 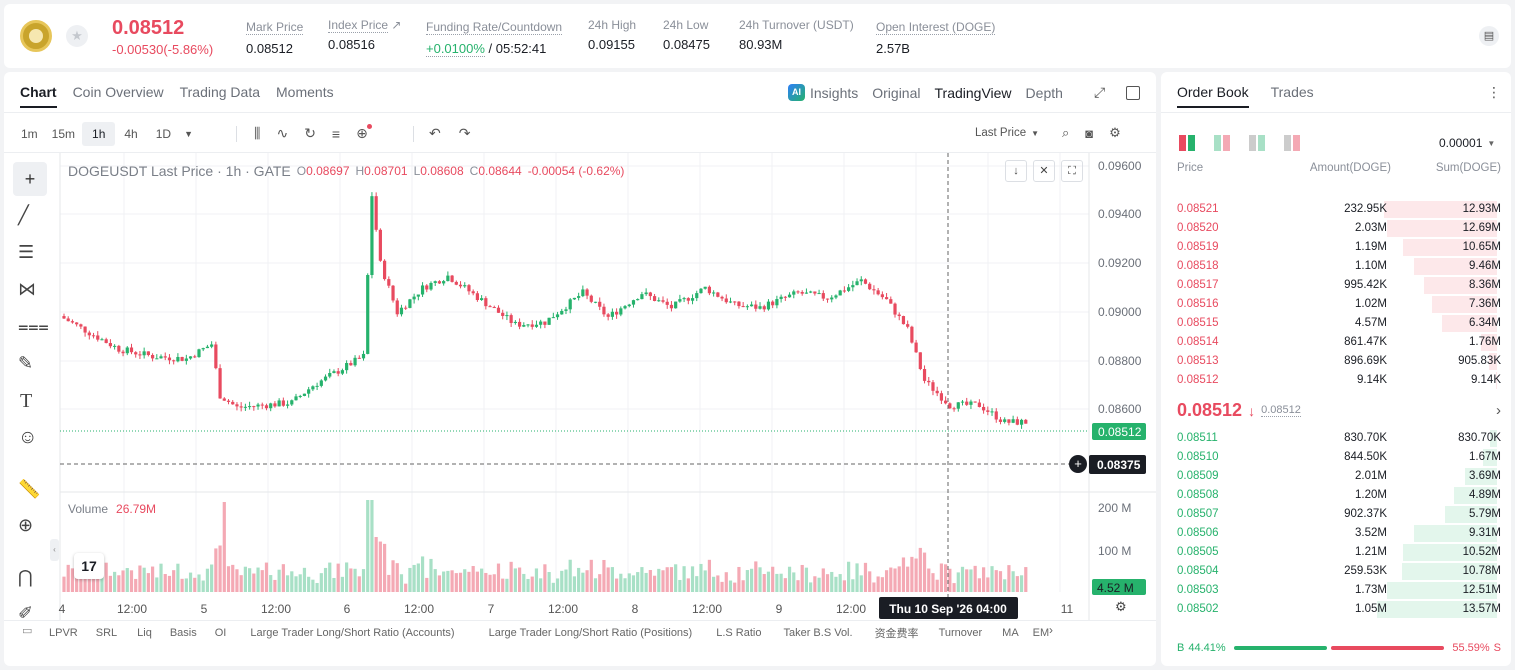 What do you see at coordinates (1336, 380) in the screenshot?
I see `ask-row: 0.08512 9.14K 9.14K` at bounding box center [1336, 380].